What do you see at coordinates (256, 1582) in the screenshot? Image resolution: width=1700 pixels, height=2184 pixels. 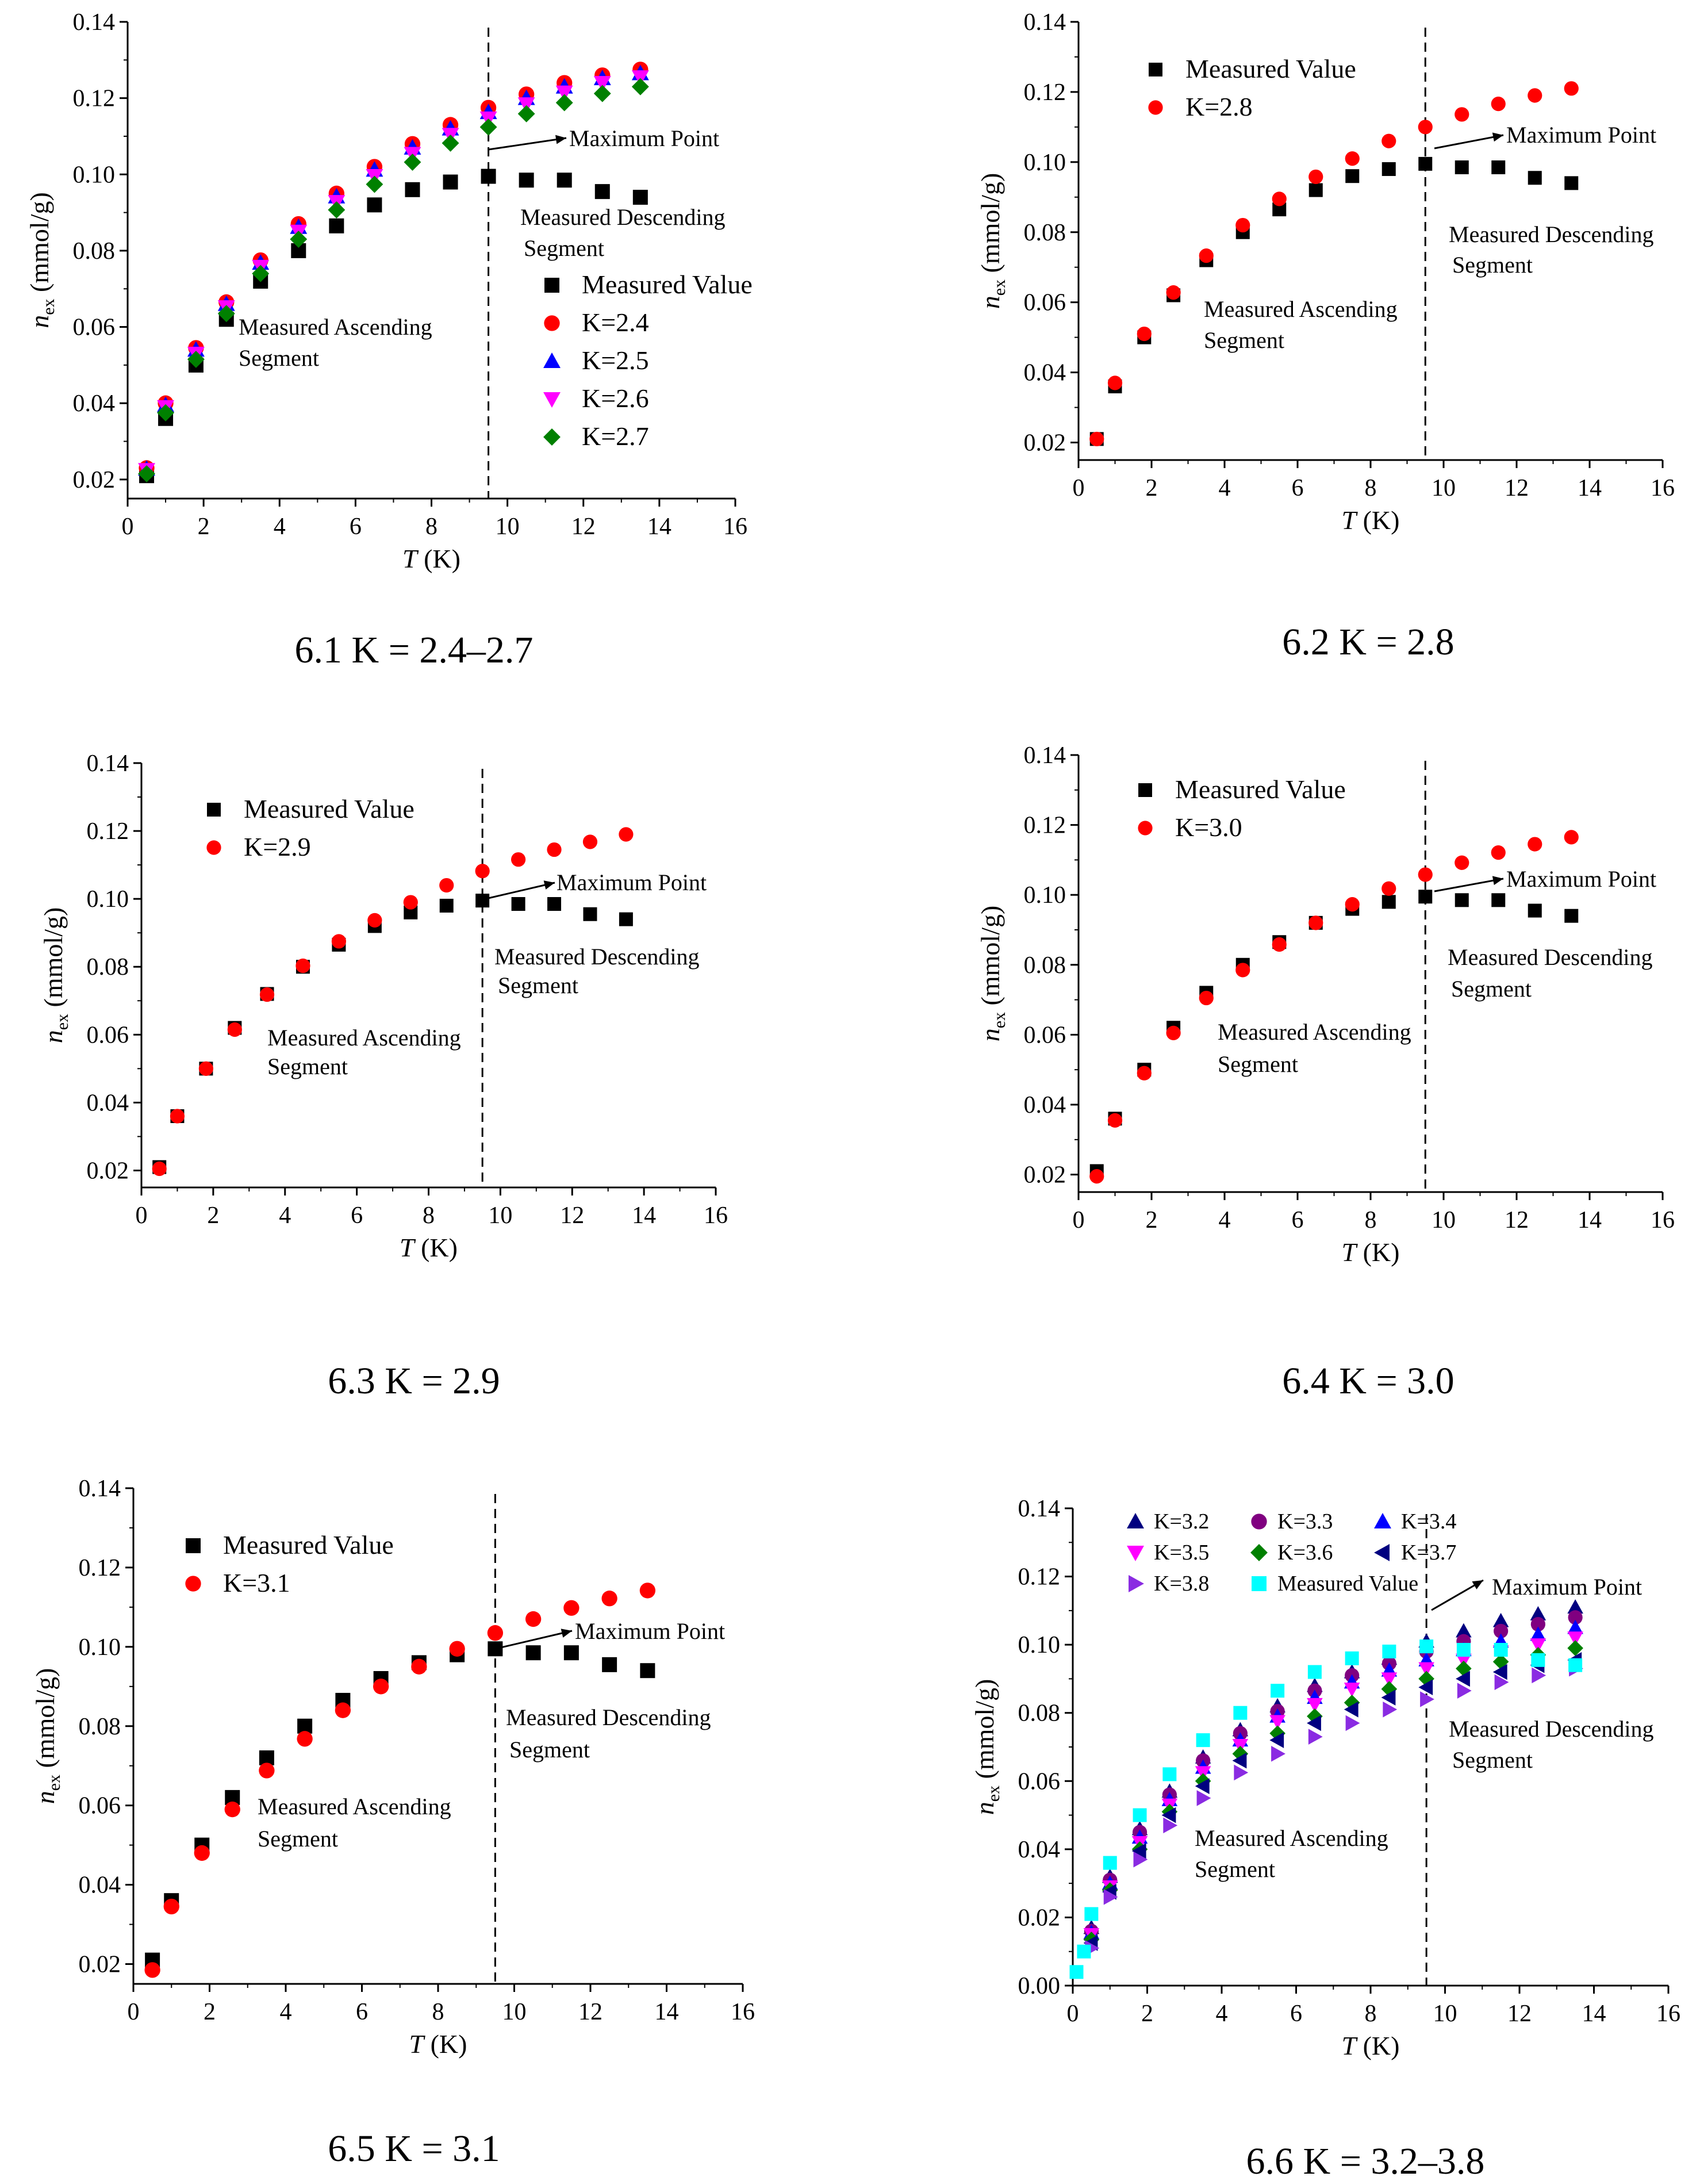 I see `legend-label: K=3.1` at bounding box center [256, 1582].